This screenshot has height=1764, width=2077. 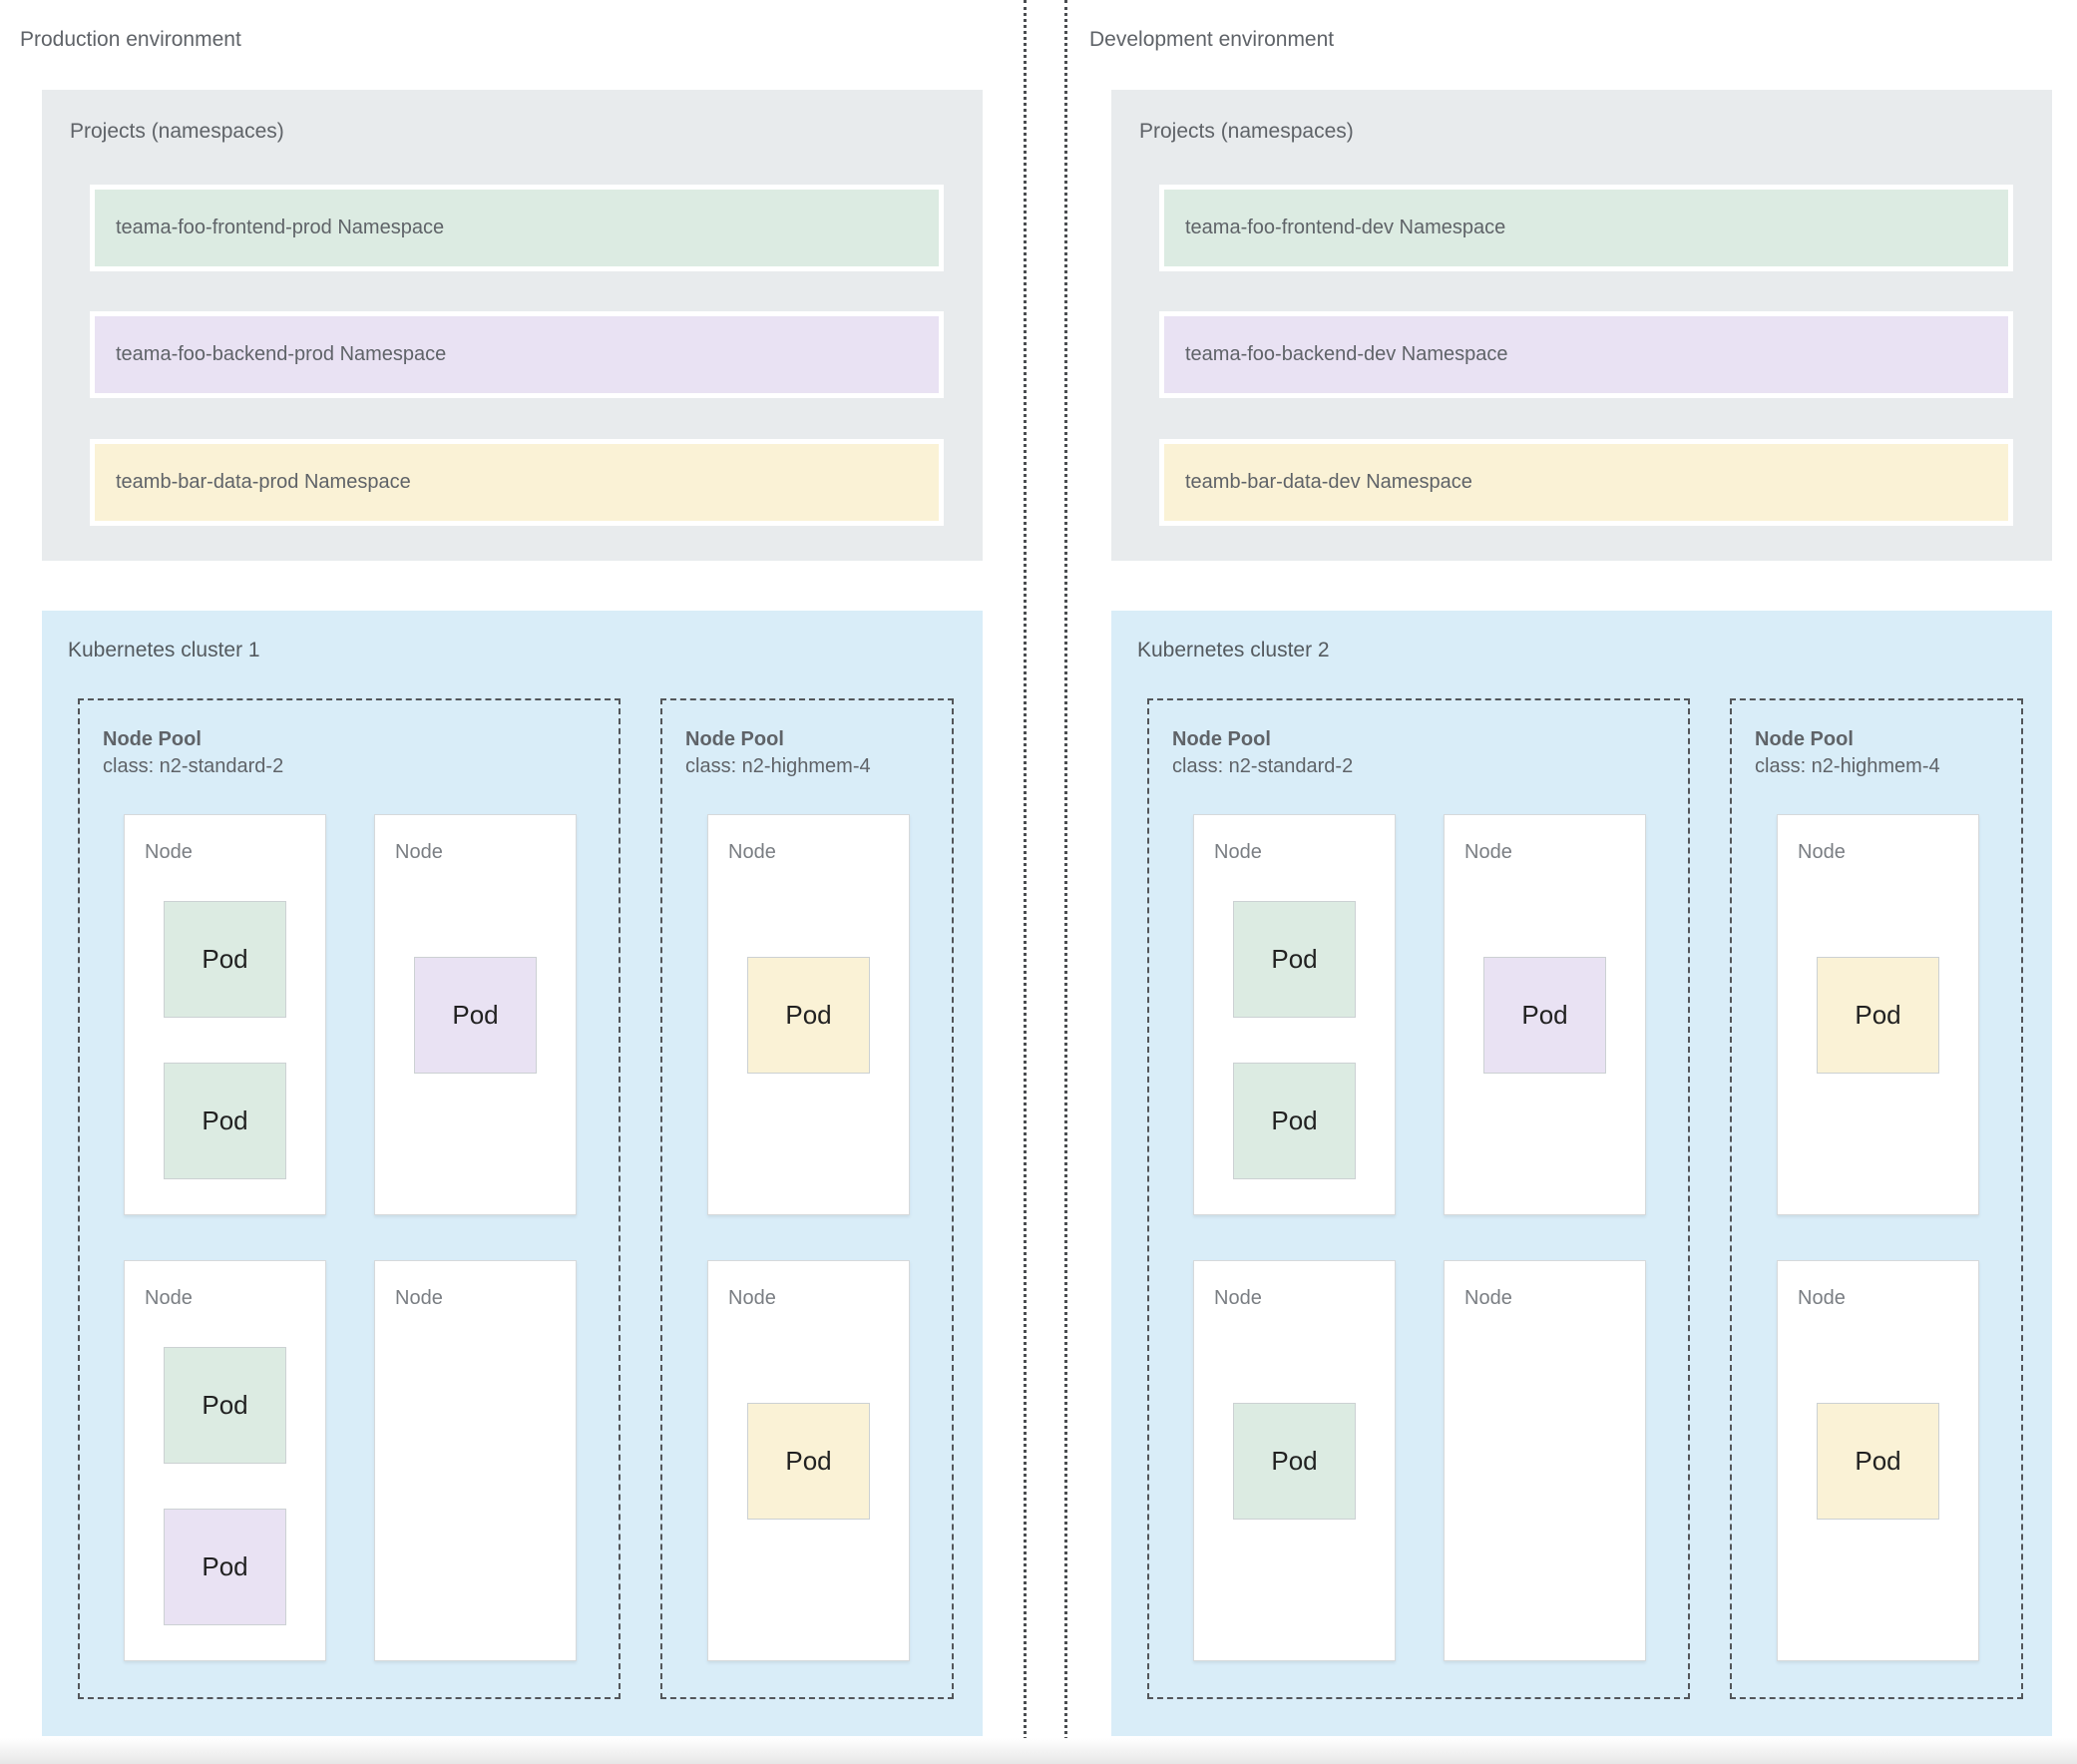 What do you see at coordinates (1329, 482) in the screenshot?
I see `namespace-label: teamb-bar-data-dev Namespace` at bounding box center [1329, 482].